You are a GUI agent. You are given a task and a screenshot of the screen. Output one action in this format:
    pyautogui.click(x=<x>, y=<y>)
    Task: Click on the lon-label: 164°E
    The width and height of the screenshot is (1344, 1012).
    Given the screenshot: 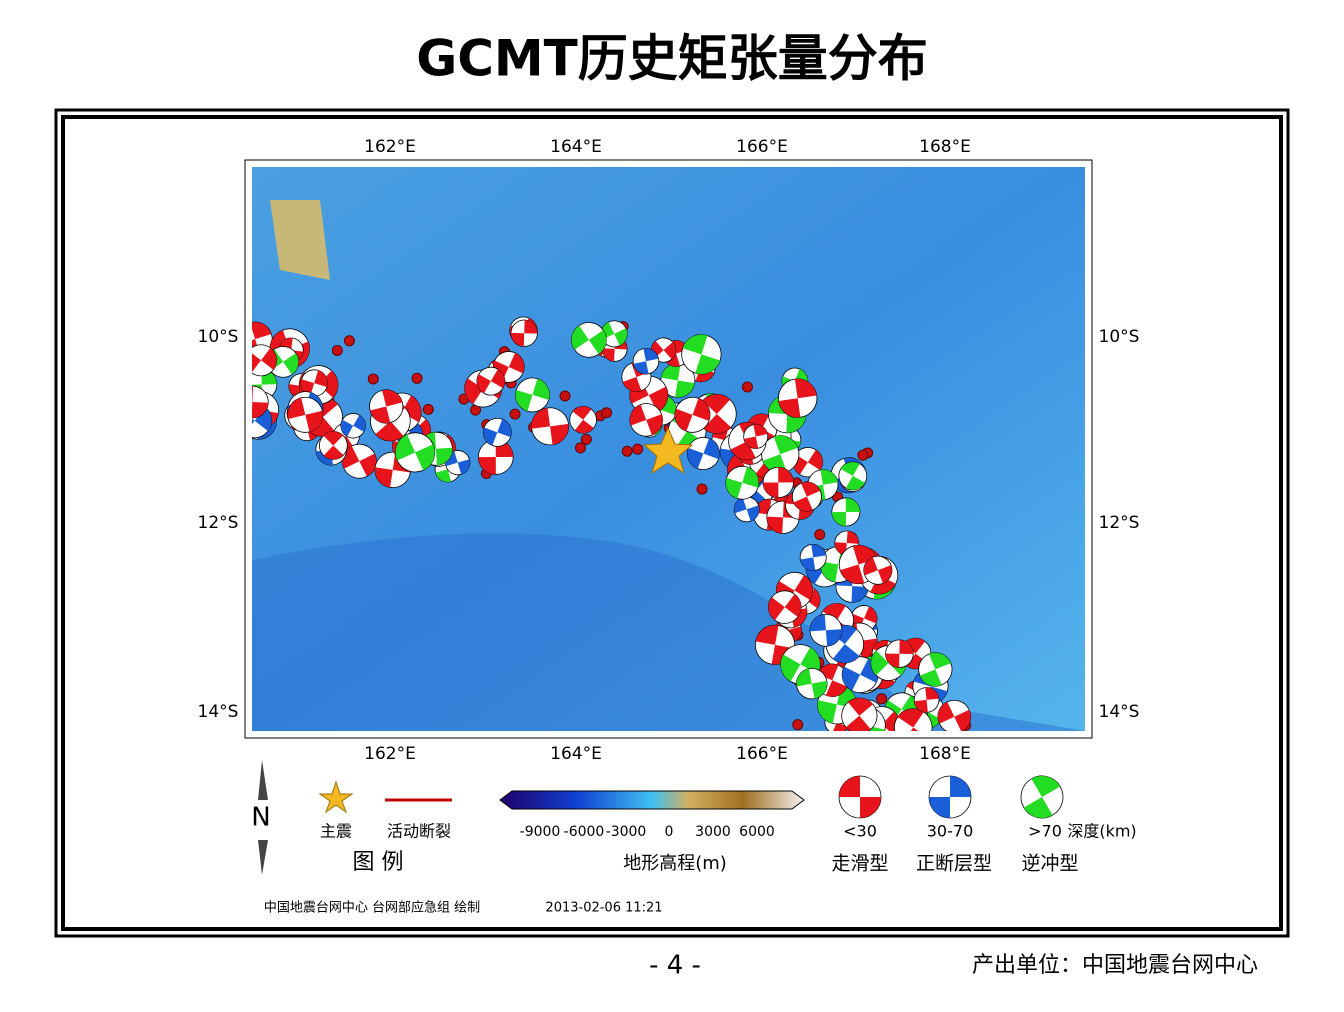 What is the action you would take?
    pyautogui.click(x=576, y=147)
    